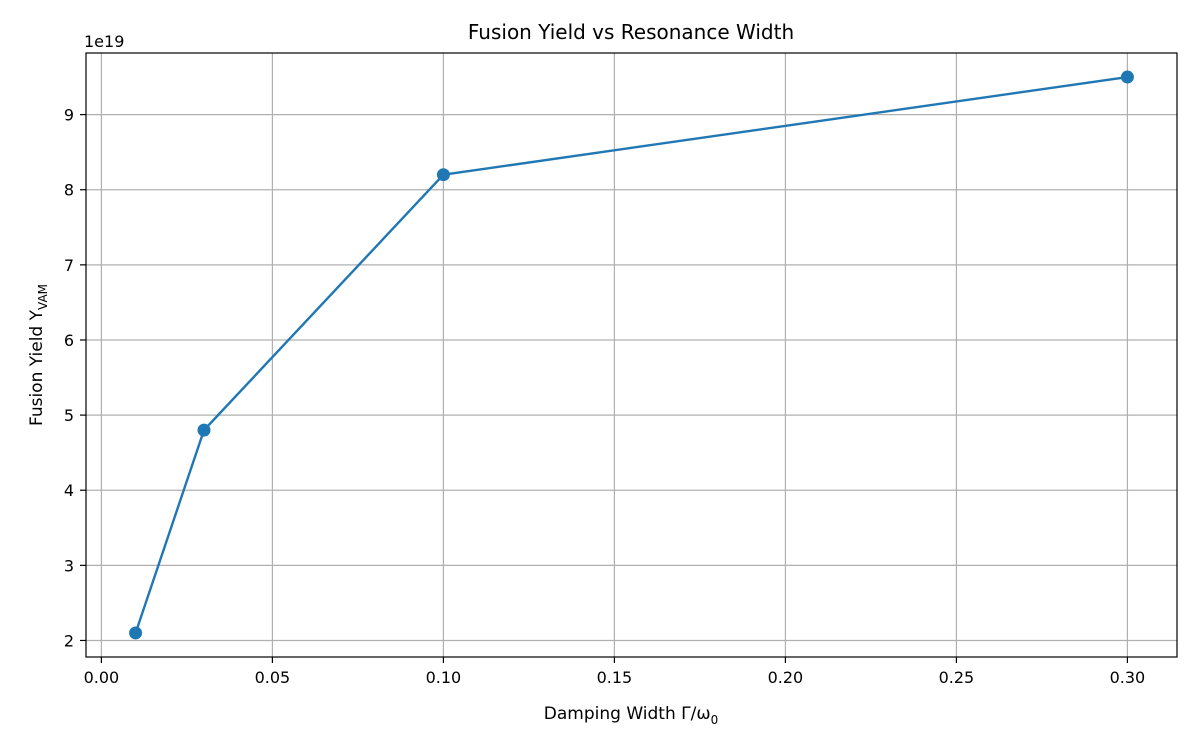  I want to click on y-tick-label: 7, so click(69, 265).